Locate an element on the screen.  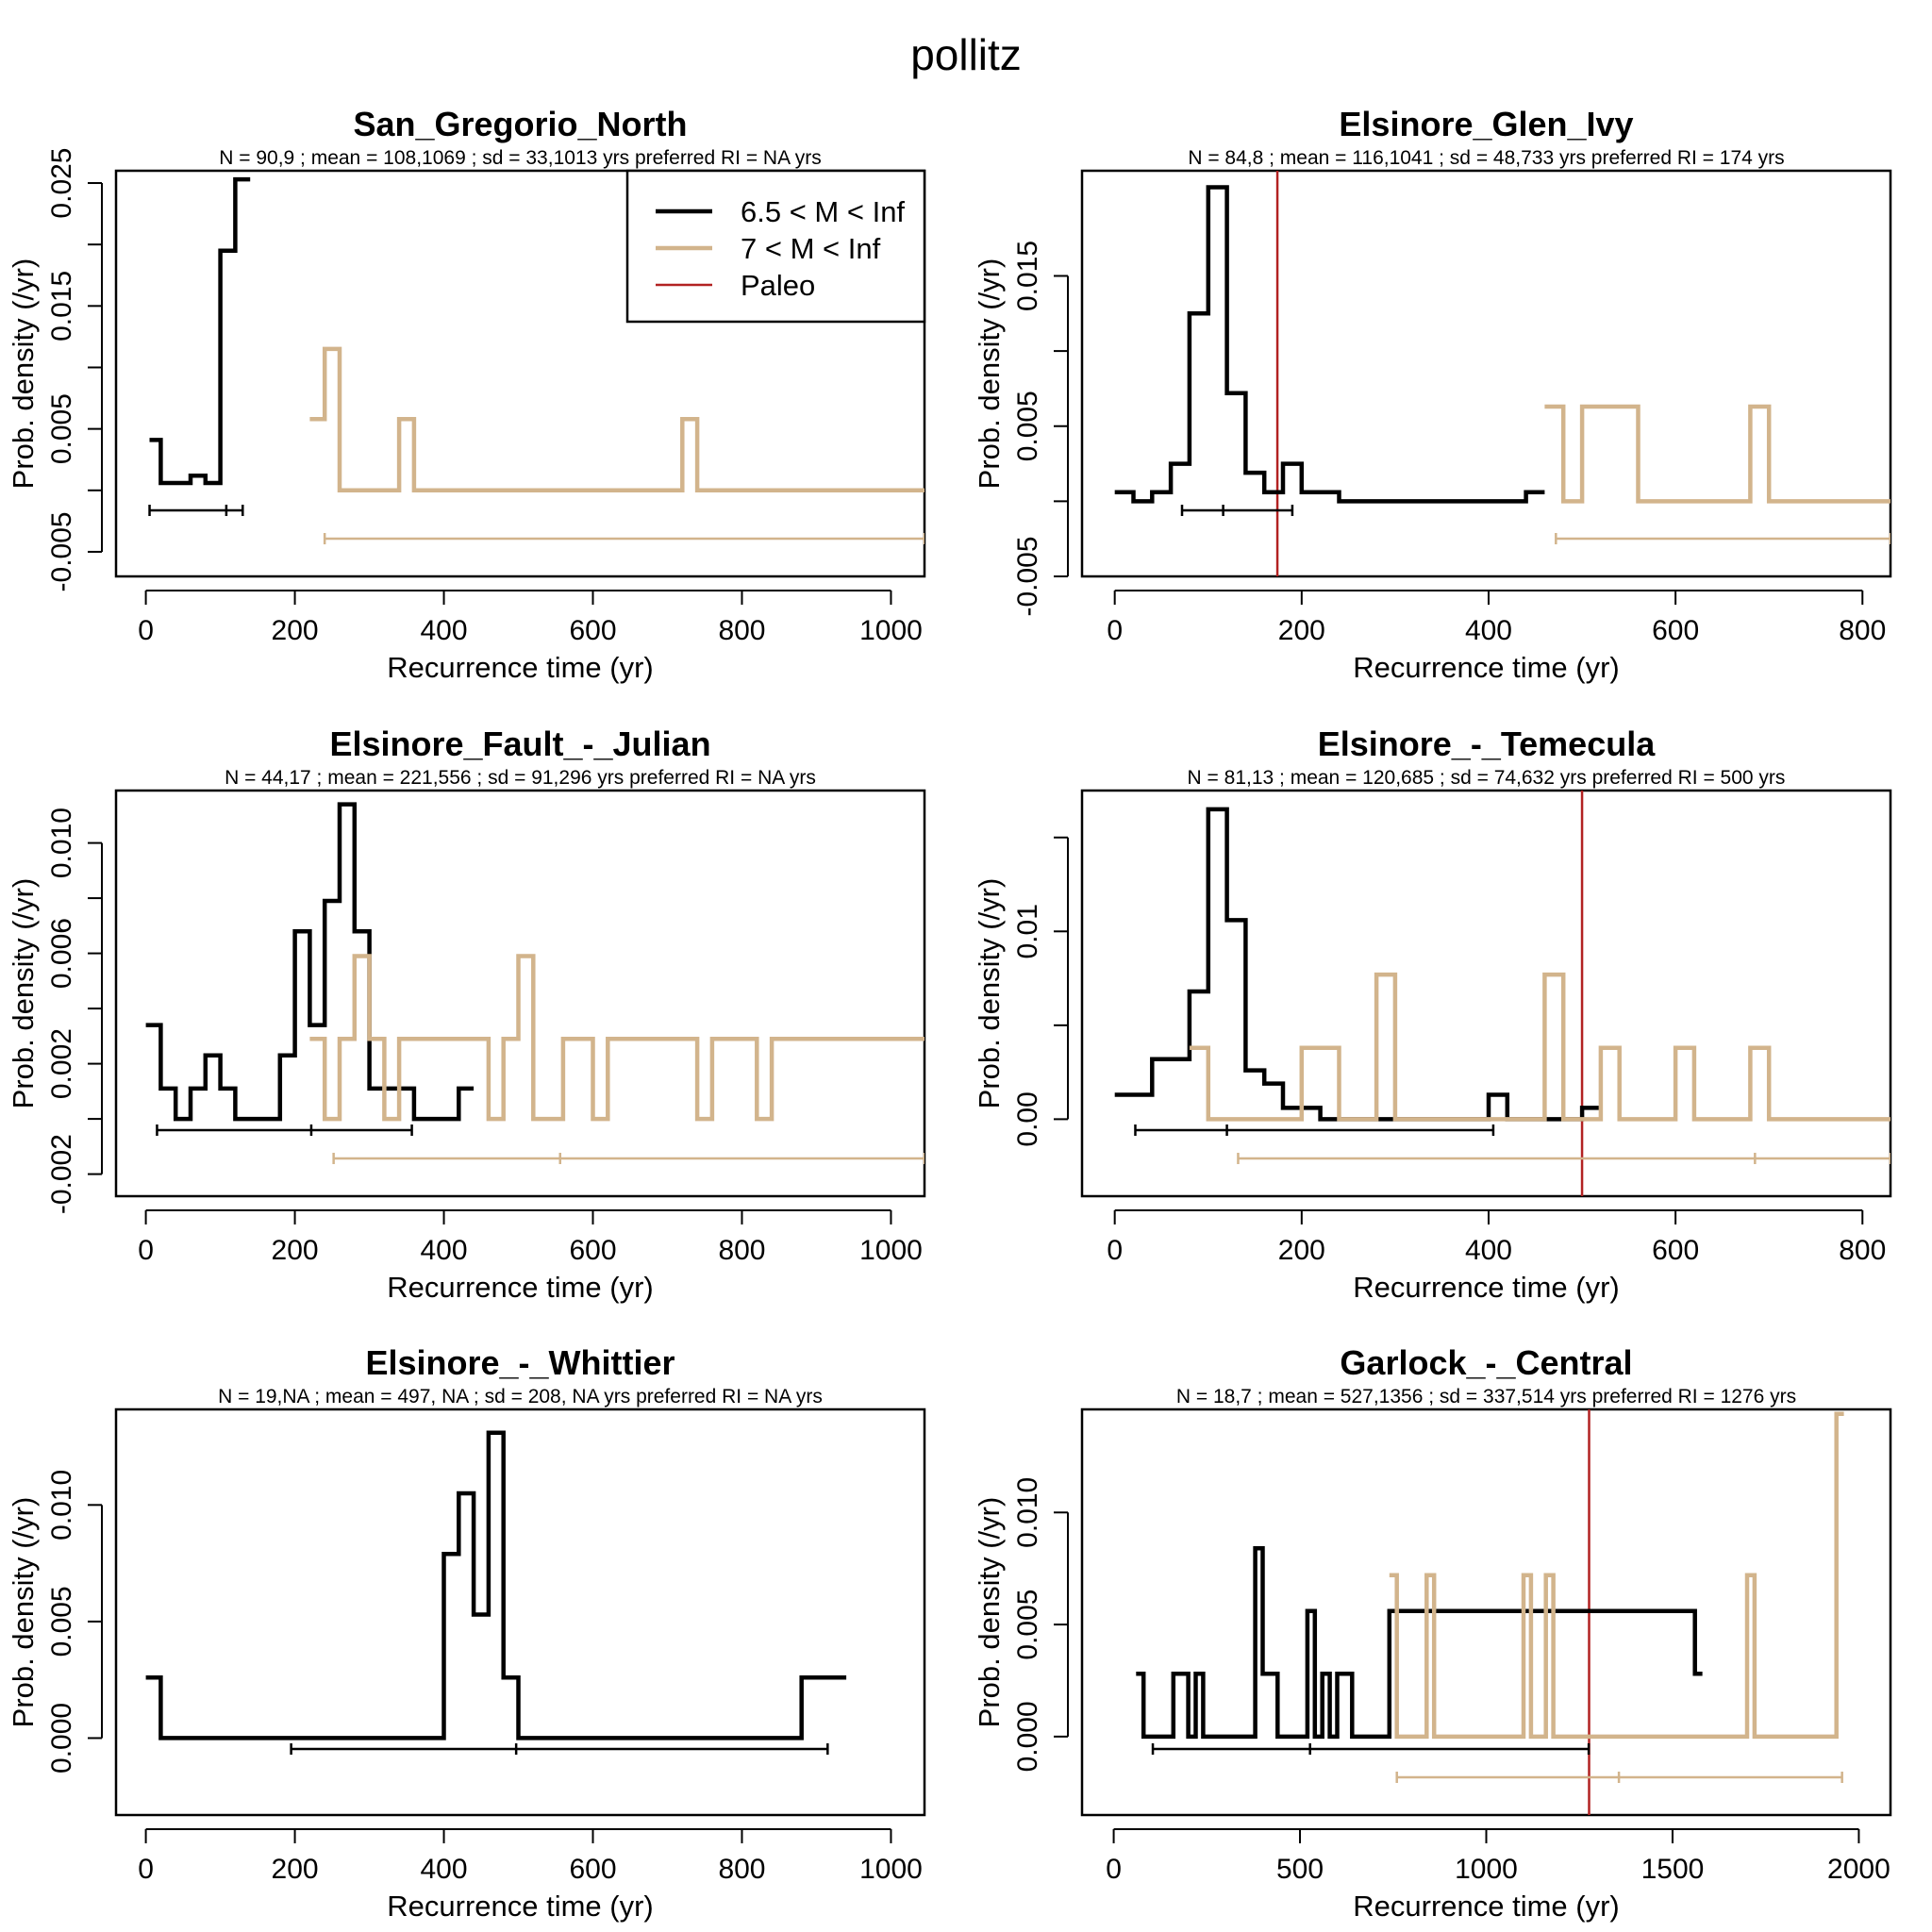
legend-label: 6.5 < M < Inf is located at coordinates (823, 212).